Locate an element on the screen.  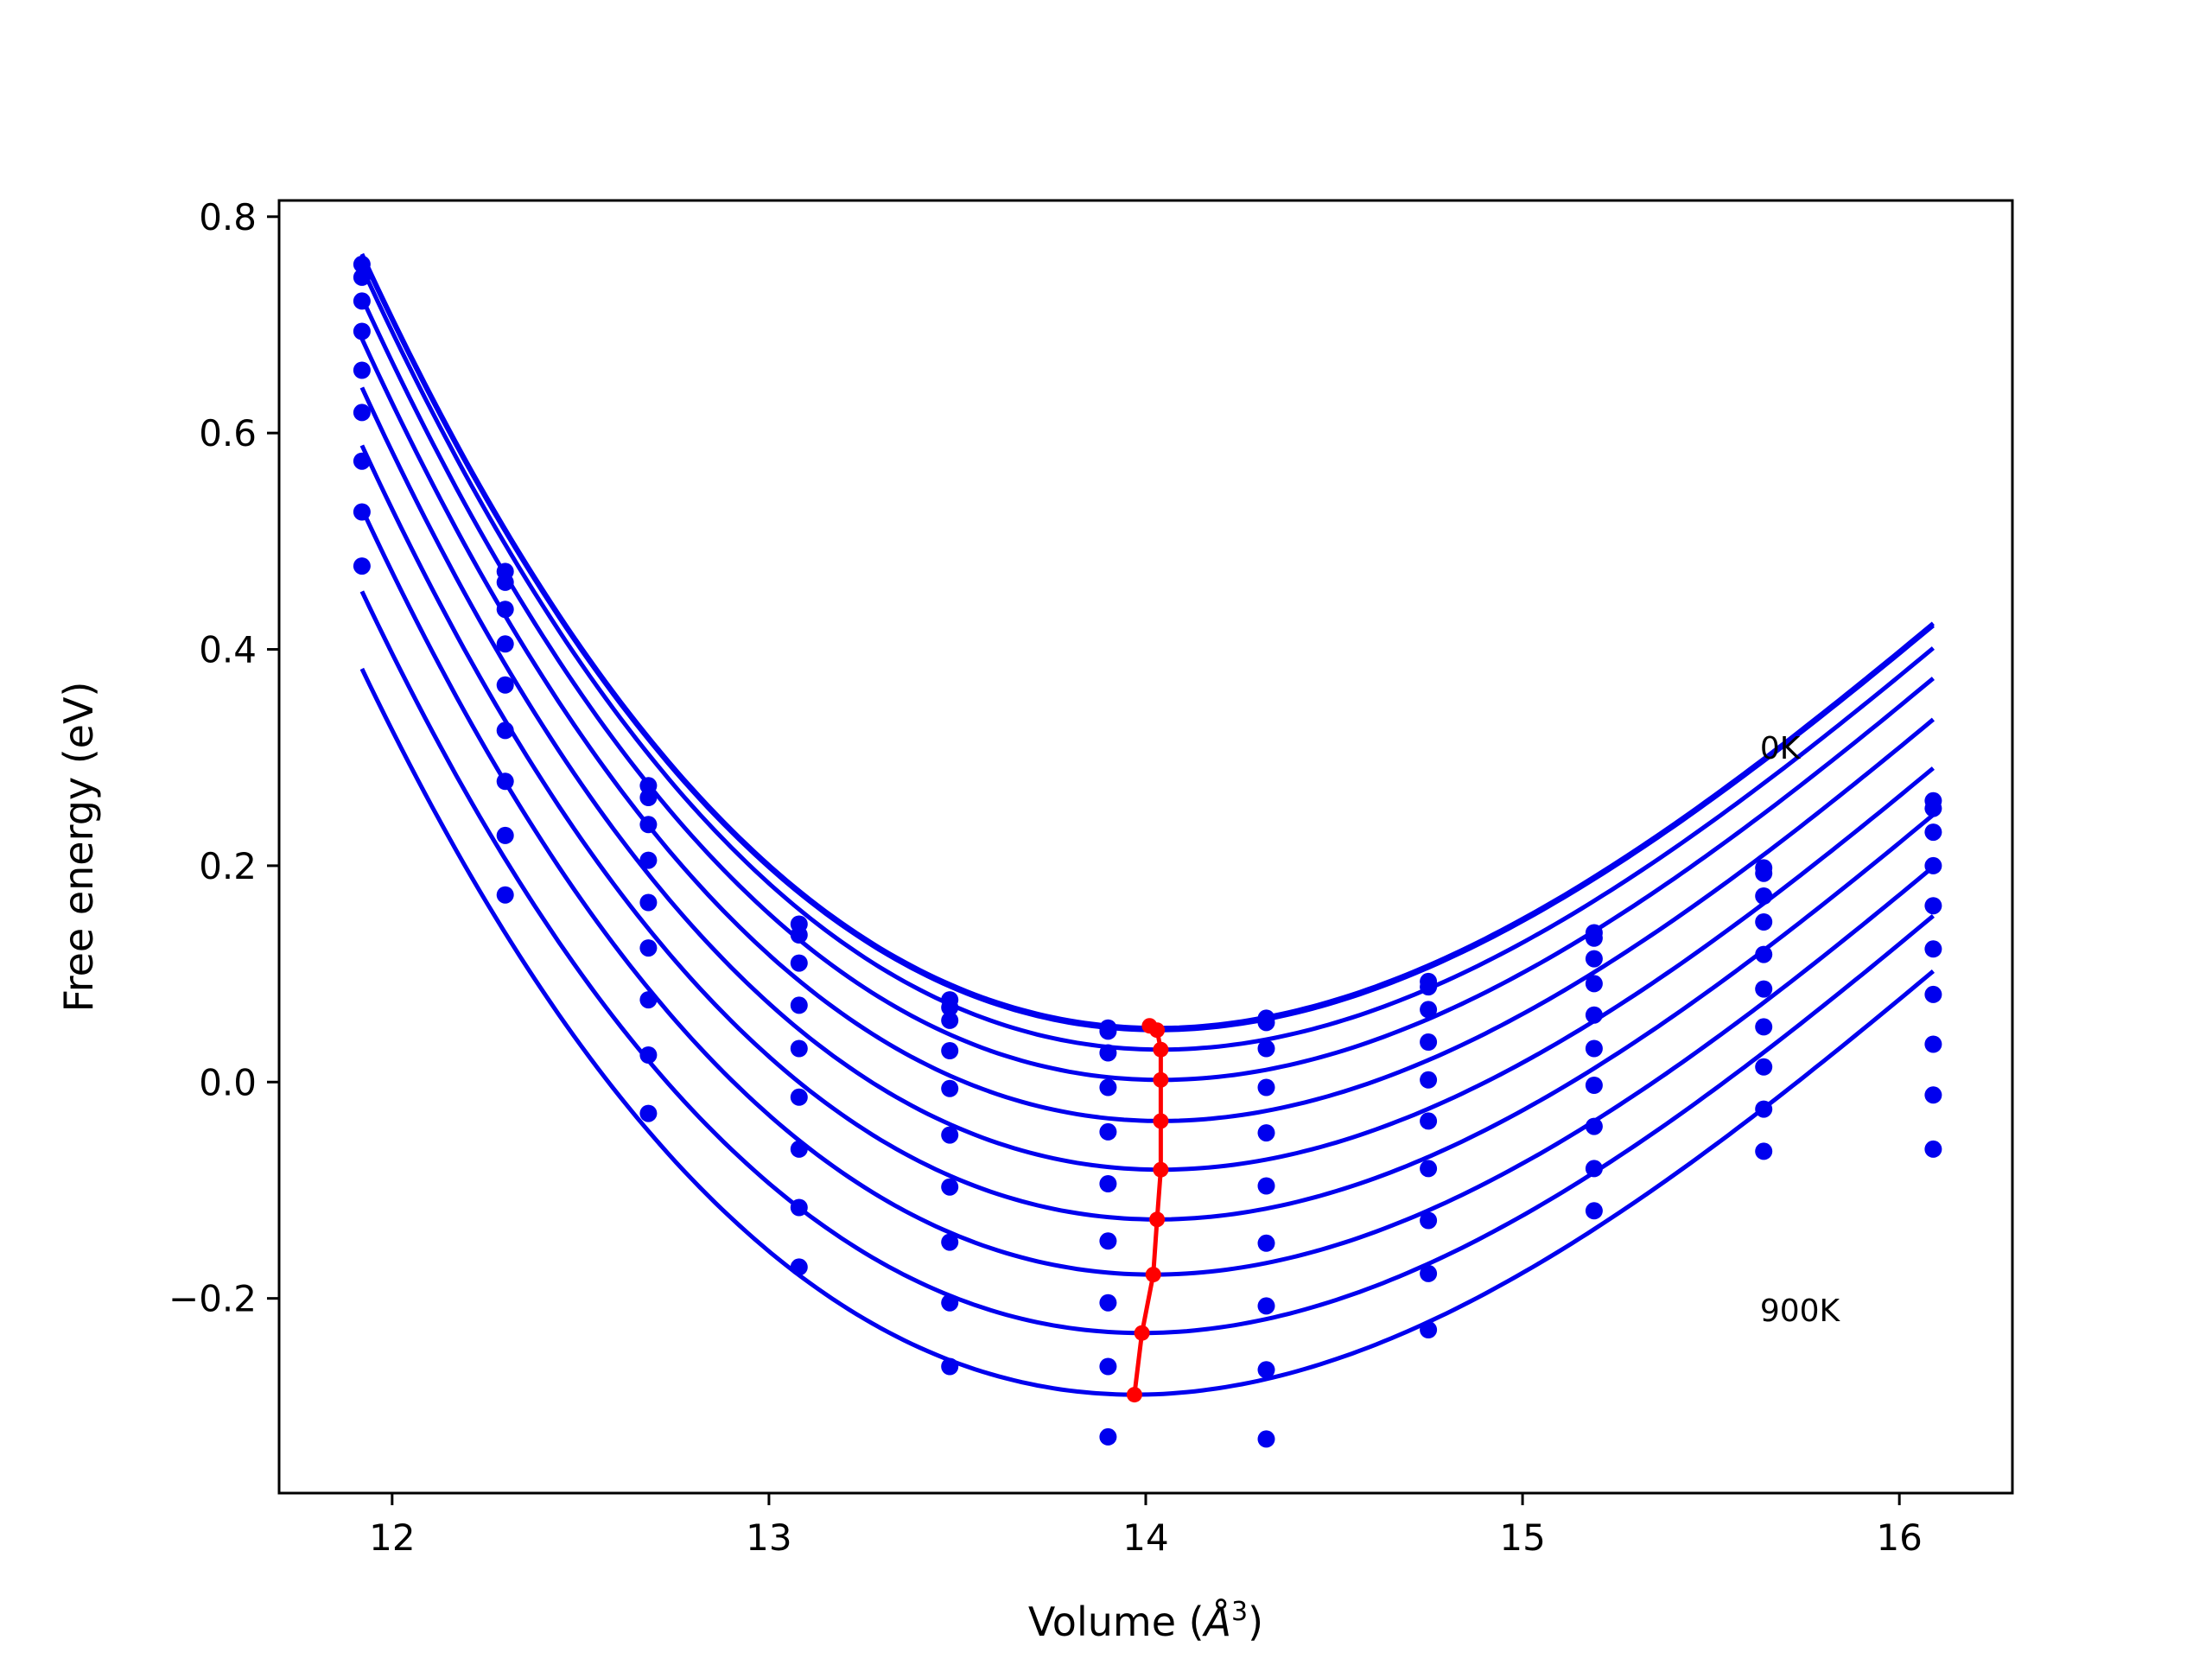
x-axis-label-close: ) is located at coordinates (1255, 1622).